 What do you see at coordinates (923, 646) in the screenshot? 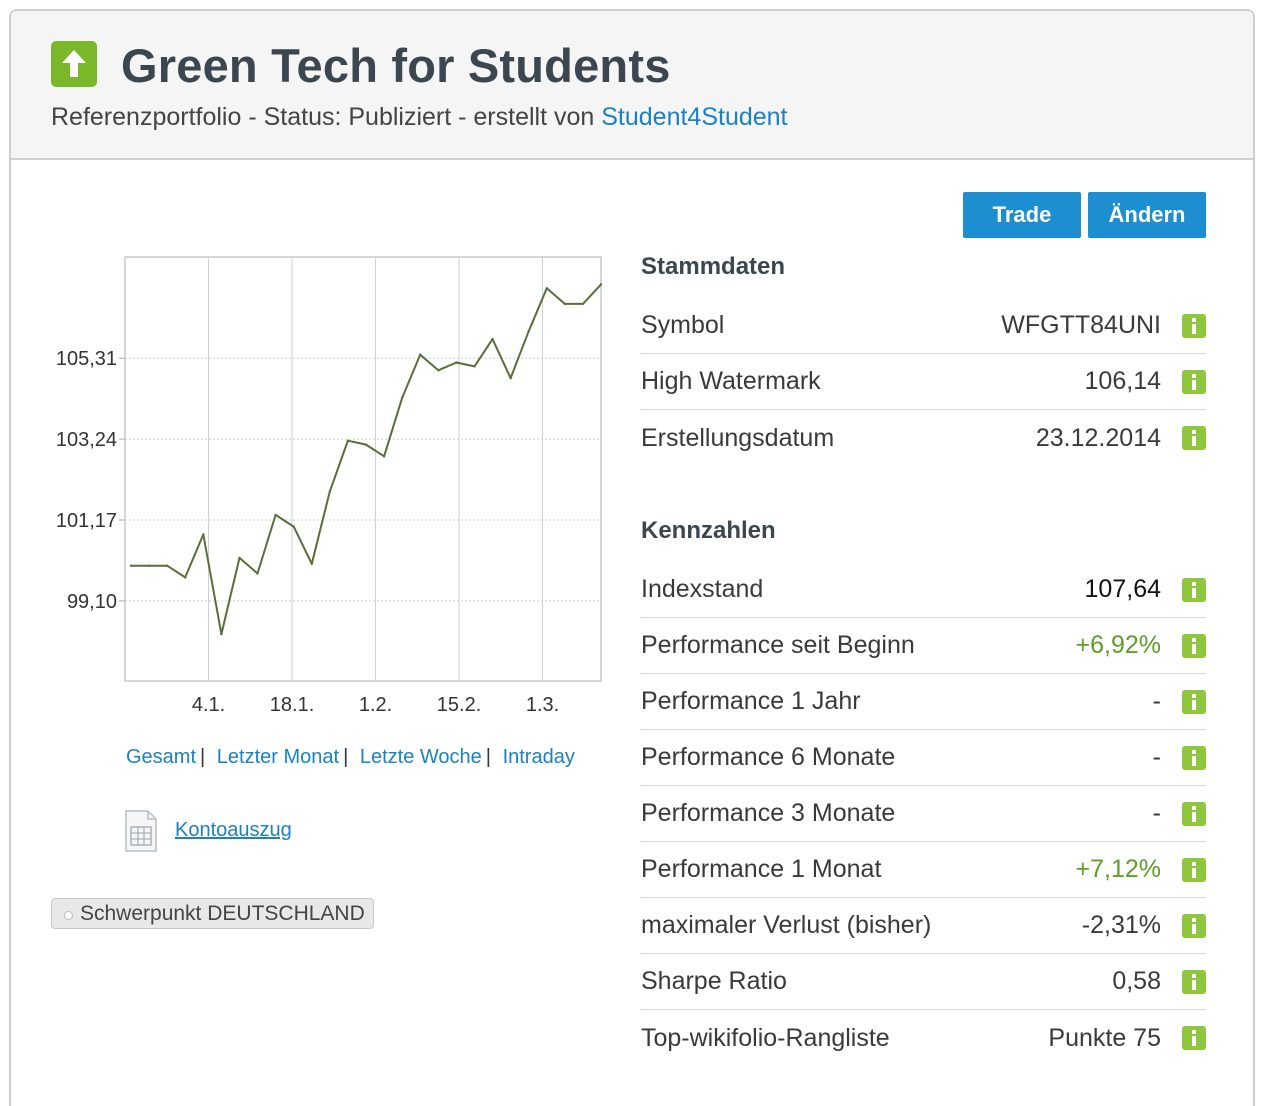
I see `kennzahlen-row-performance-start: Performance seit Beginn +6,92%` at bounding box center [923, 646].